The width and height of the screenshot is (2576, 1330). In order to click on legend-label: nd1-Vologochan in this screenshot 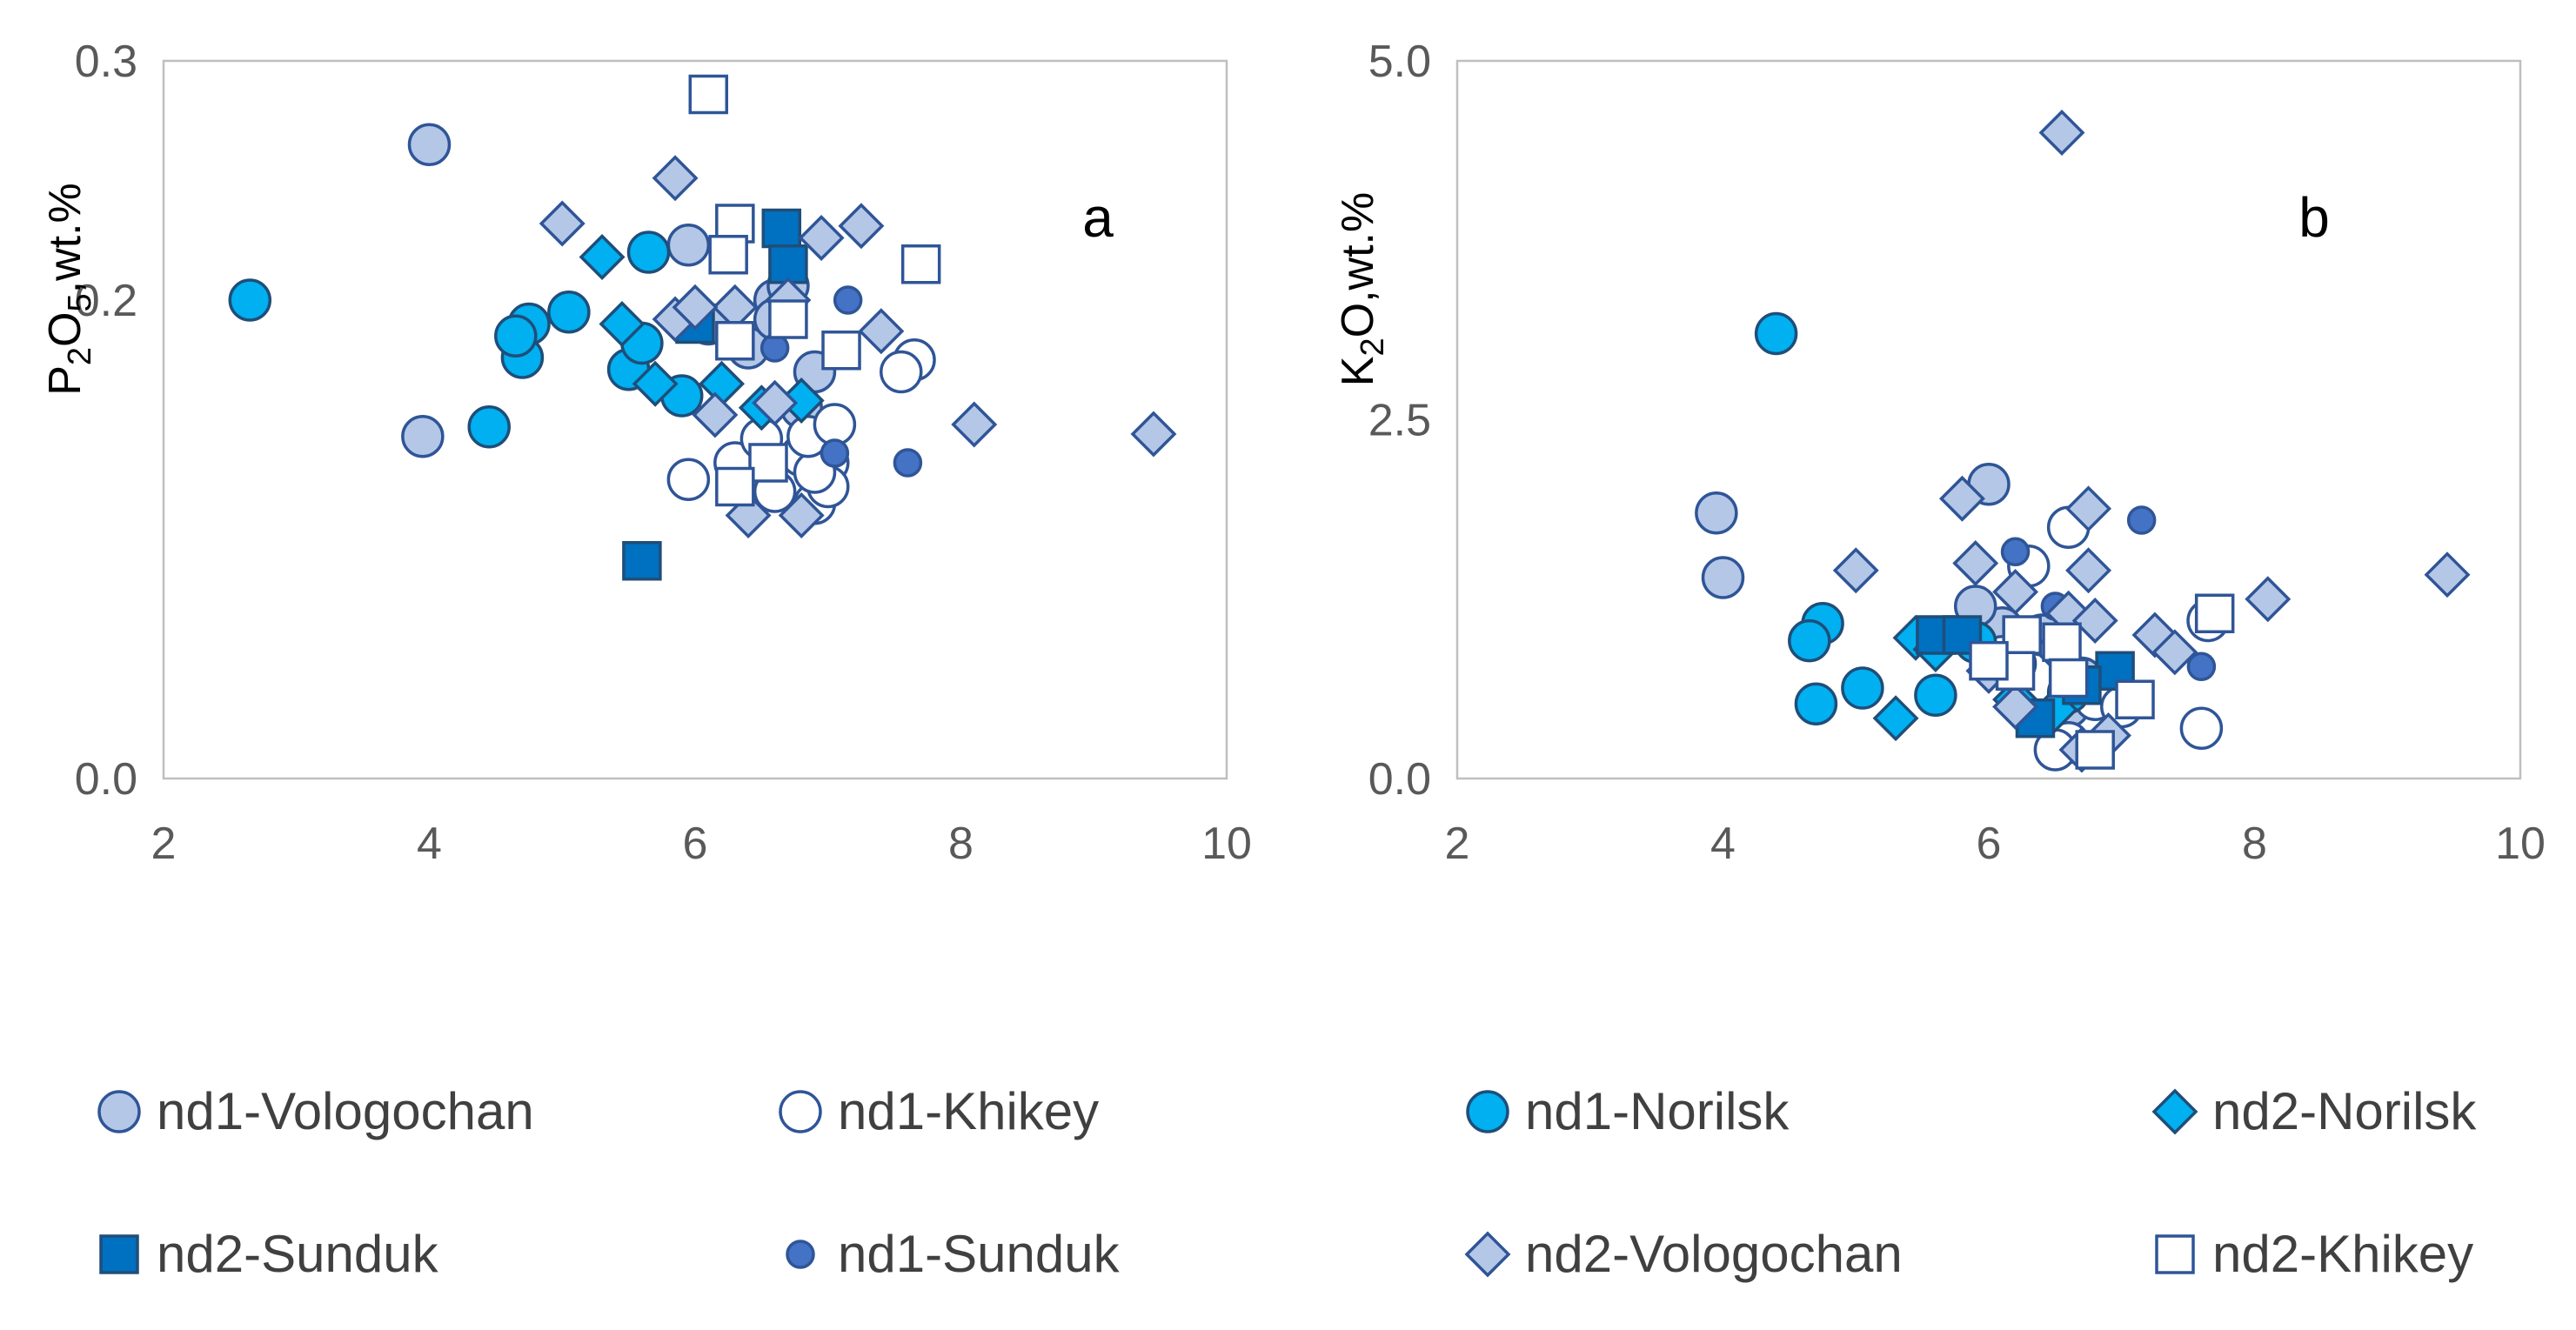, I will do `click(345, 1111)`.